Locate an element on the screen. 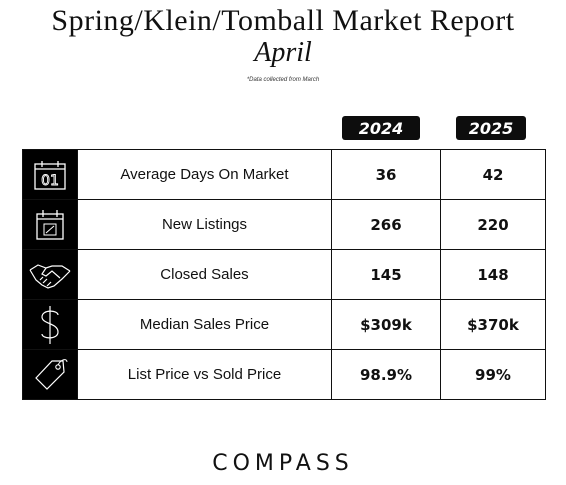 The width and height of the screenshot is (566, 485). year-label-2024: 2024 is located at coordinates (381, 128).